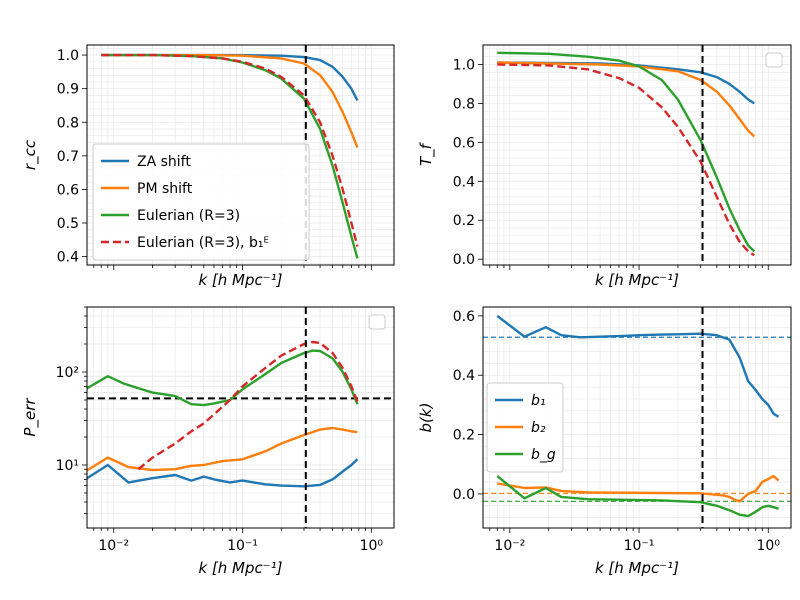 The width and height of the screenshot is (800, 600). I want to click on legend-label: PM shift, so click(165, 189).